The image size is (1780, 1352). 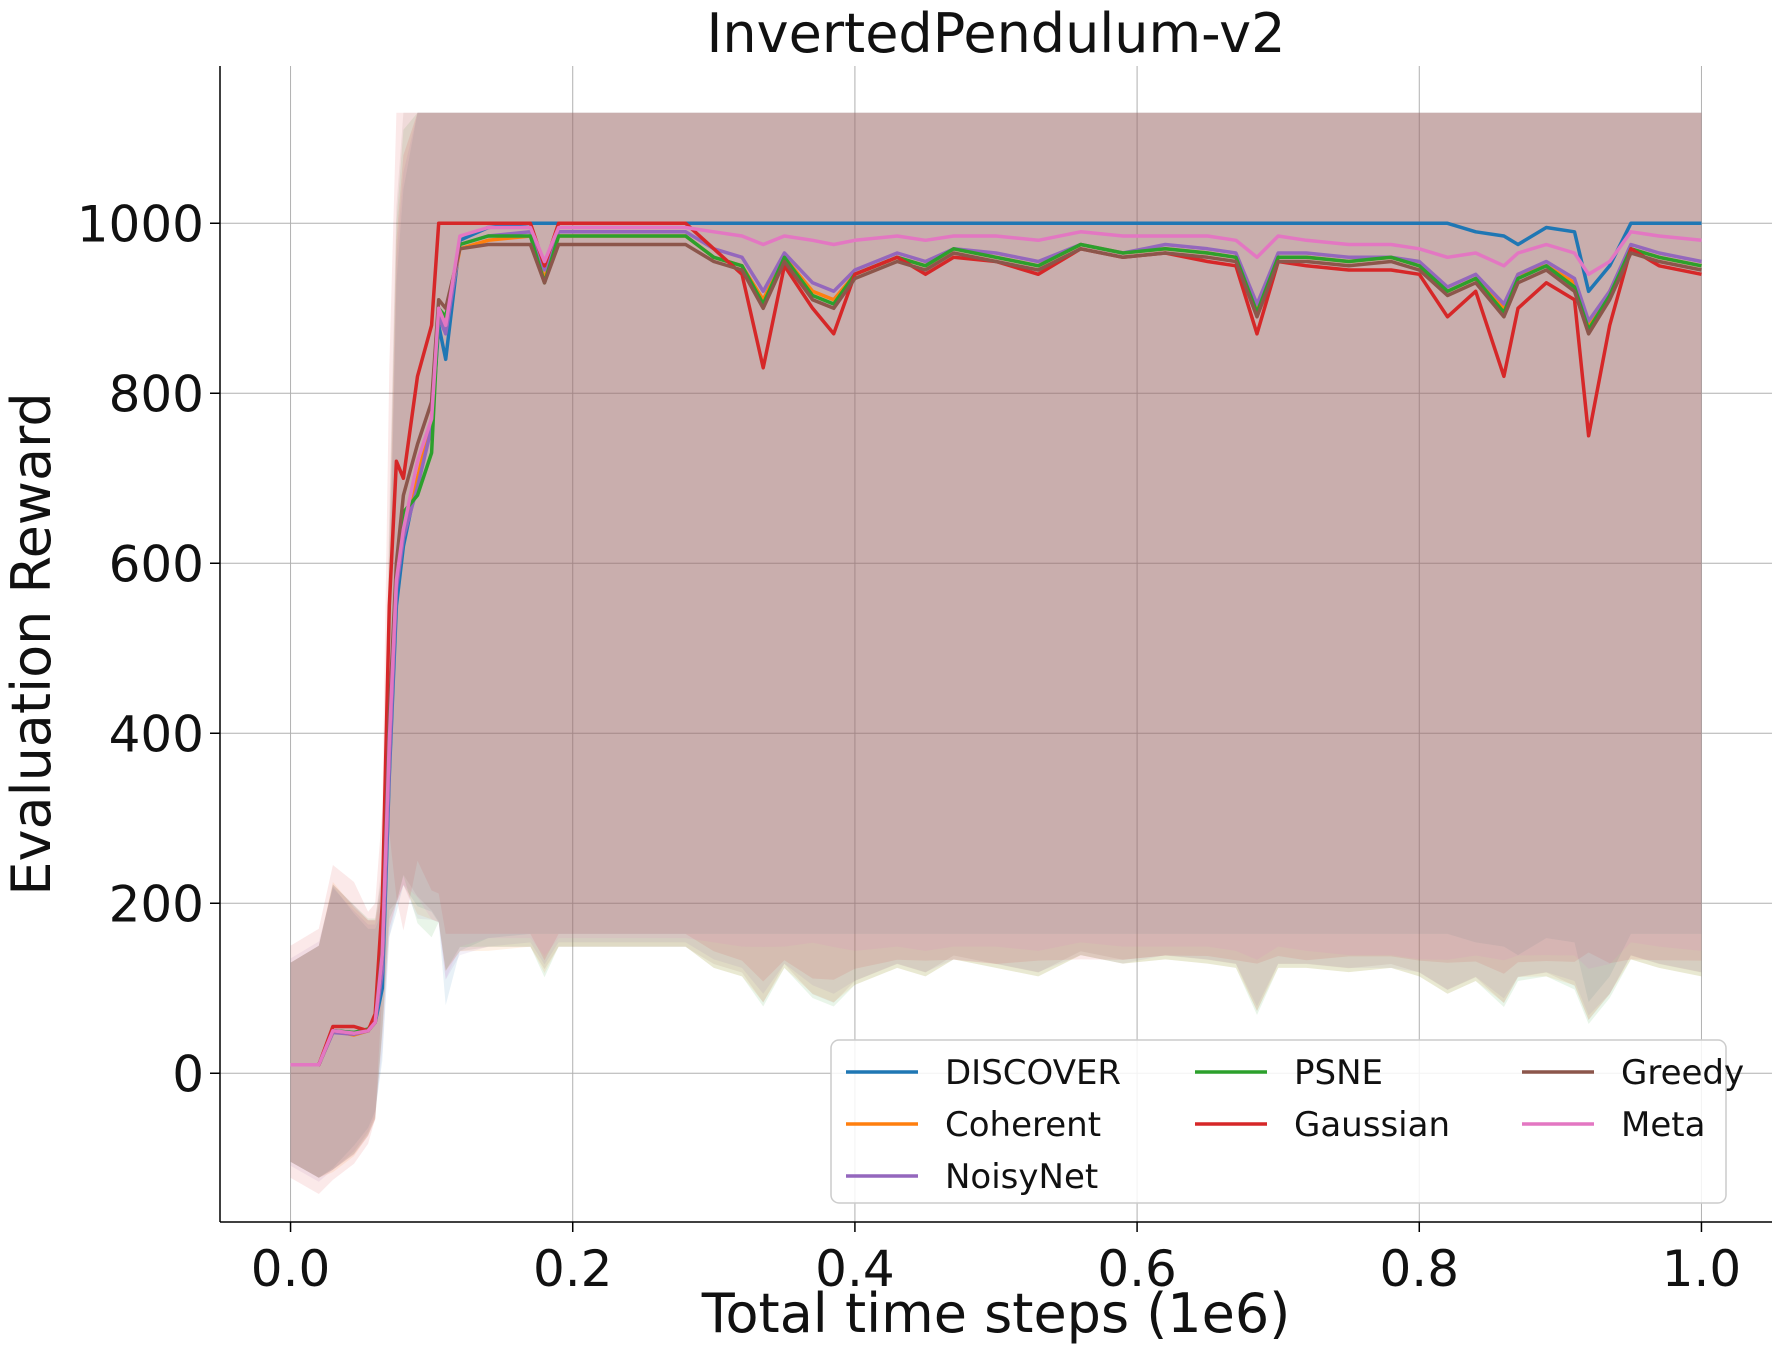 I want to click on y-tick-label: 600, so click(x=156, y=564).